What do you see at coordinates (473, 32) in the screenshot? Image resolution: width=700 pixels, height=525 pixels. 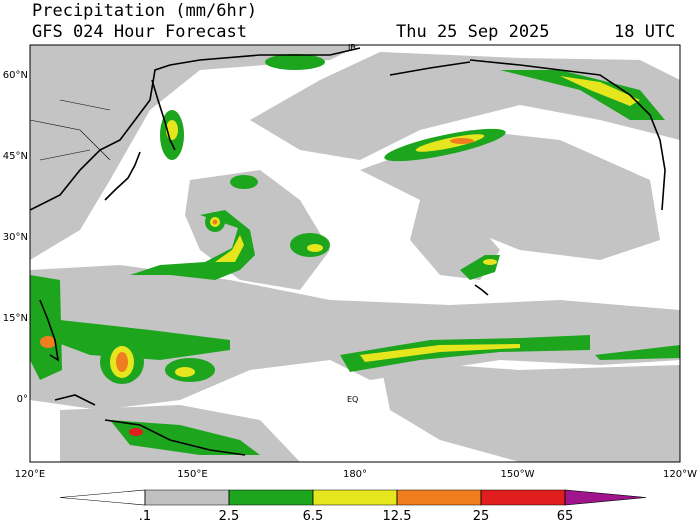 I see `date: Thu 25 Sep 2025` at bounding box center [473, 32].